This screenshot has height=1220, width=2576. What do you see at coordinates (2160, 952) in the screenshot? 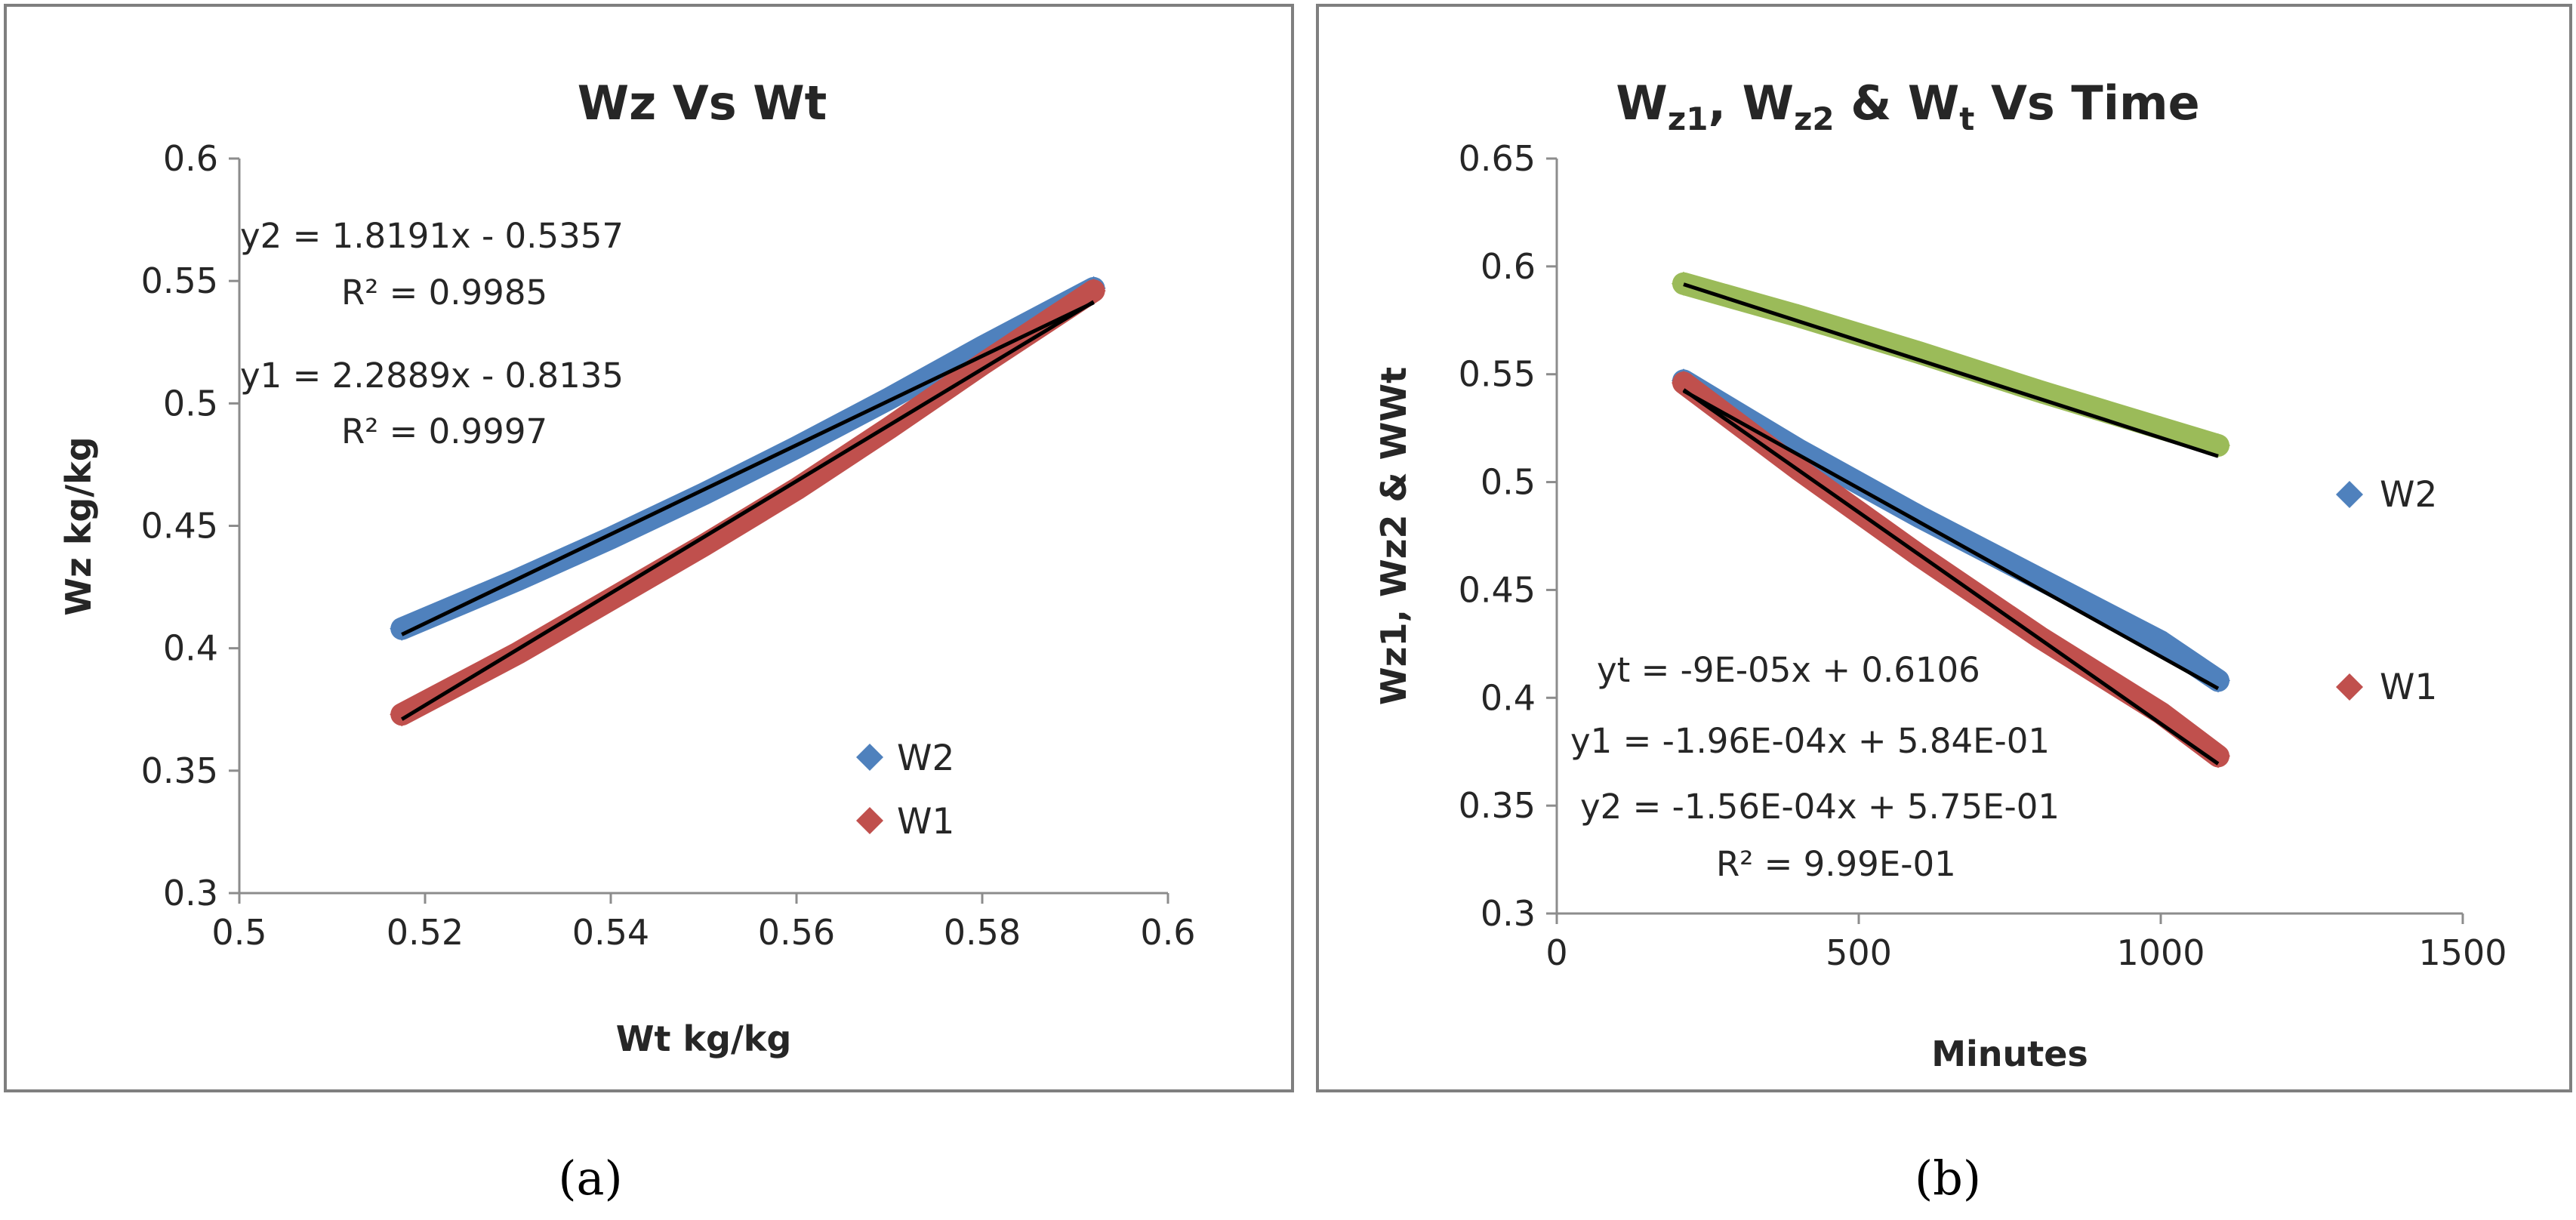
I see `x-tick-label: 1000` at bounding box center [2160, 952].